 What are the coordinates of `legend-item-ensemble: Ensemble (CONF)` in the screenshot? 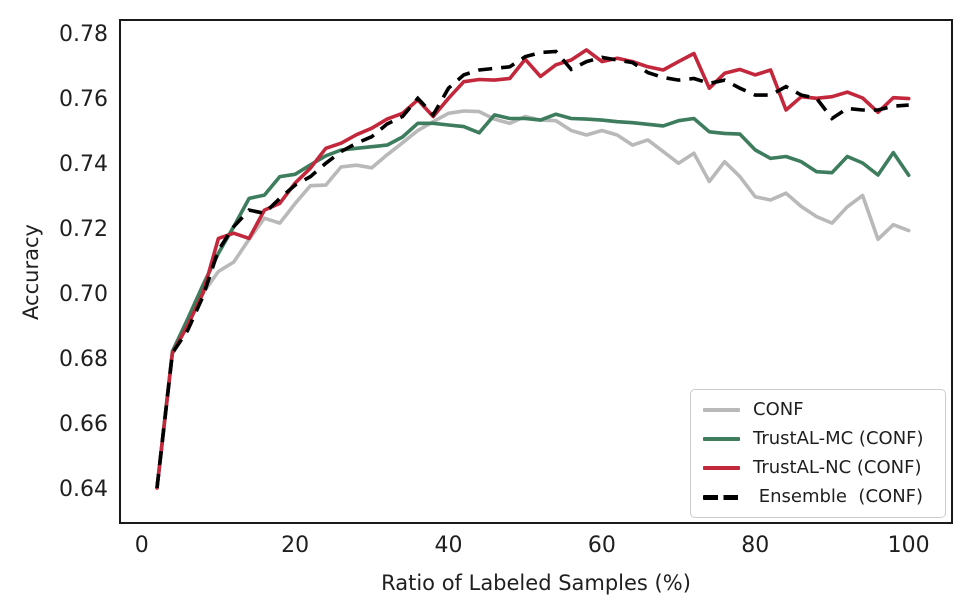 It's located at (818, 497).